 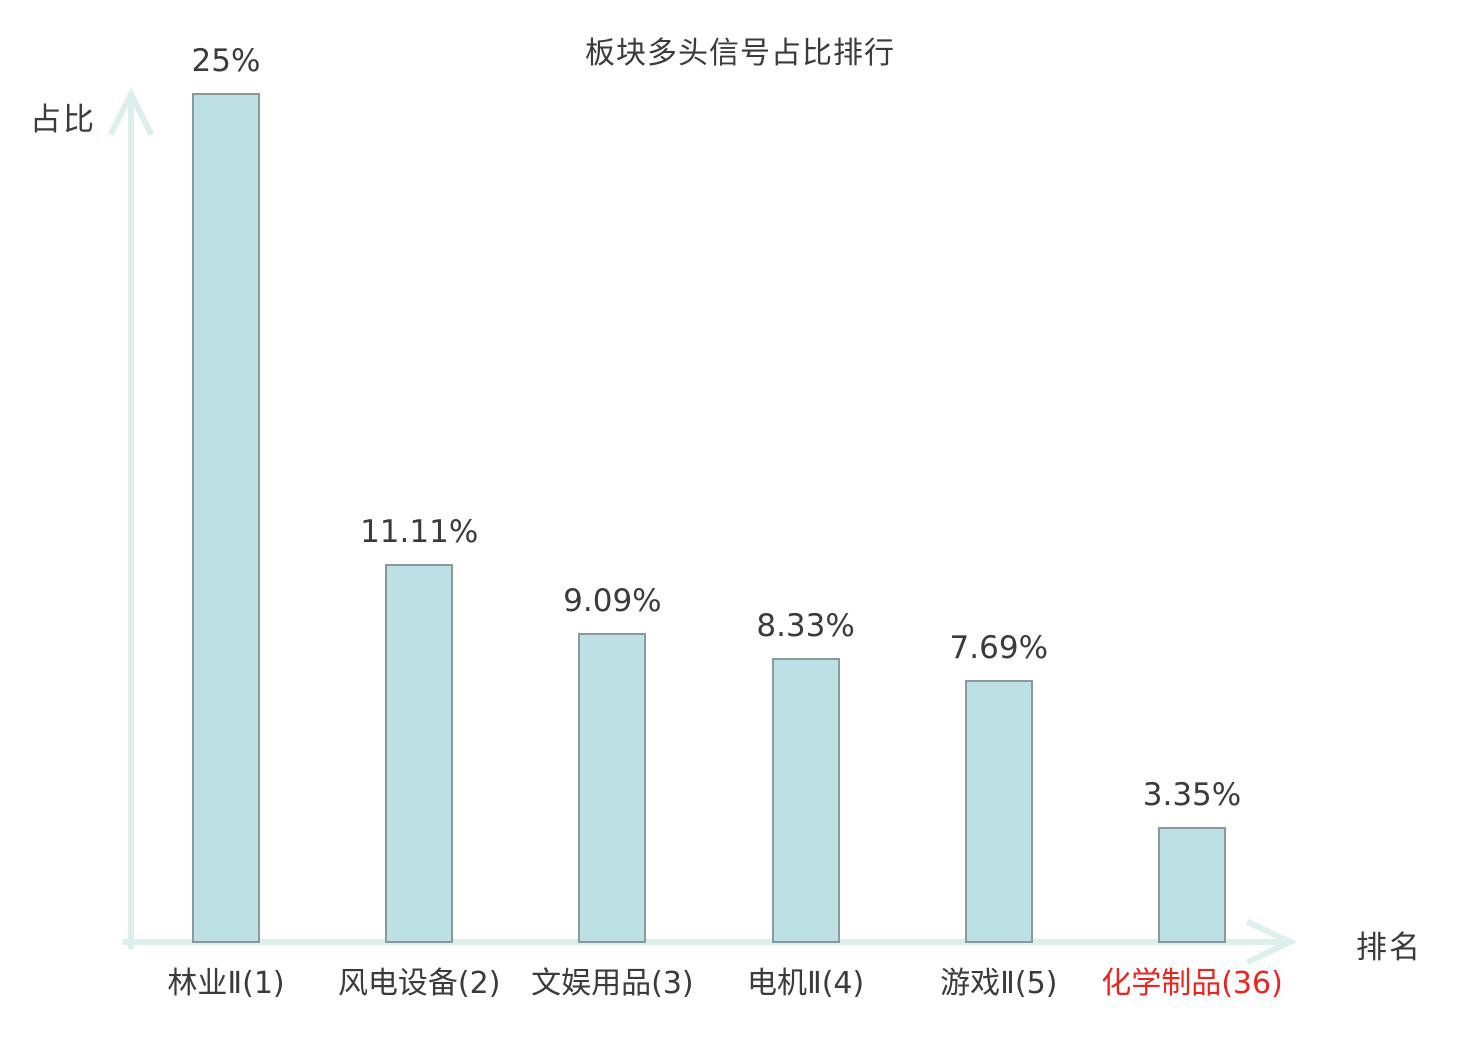 What do you see at coordinates (419, 532) in the screenshot?
I see `bar-value-label: 11.11%` at bounding box center [419, 532].